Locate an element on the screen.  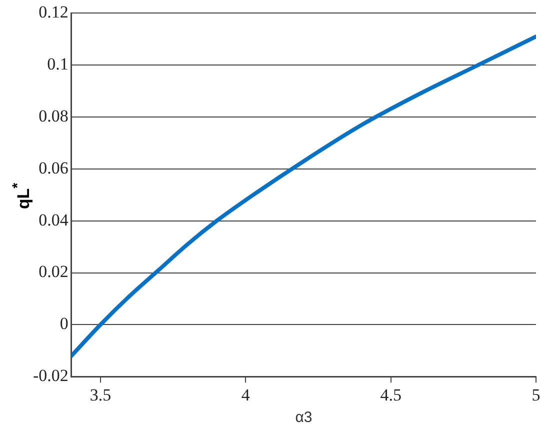
y-tick-label: -0.02 is located at coordinates (50, 376).